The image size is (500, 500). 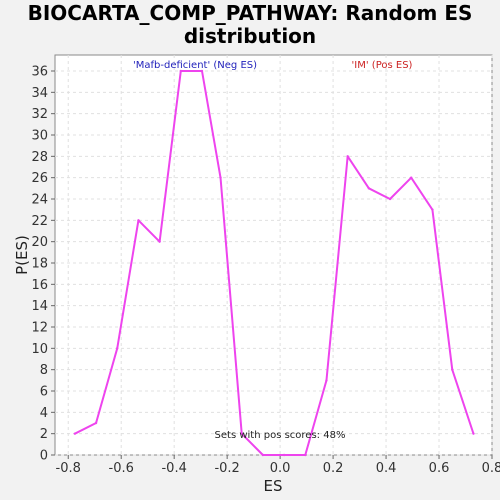 What do you see at coordinates (250, 13) in the screenshot?
I see `chart-title-line-1: BIOCARTA_COMP_PATHWAY: Random ES` at bounding box center [250, 13].